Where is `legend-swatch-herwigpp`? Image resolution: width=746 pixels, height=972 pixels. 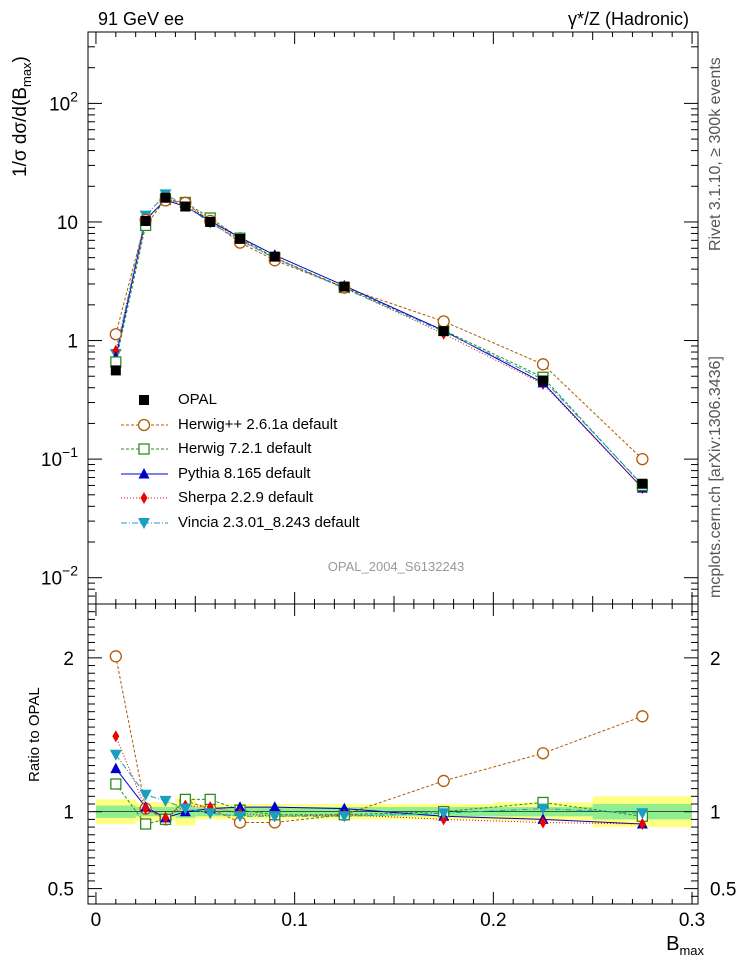
legend-swatch-herwigpp is located at coordinates (144, 424).